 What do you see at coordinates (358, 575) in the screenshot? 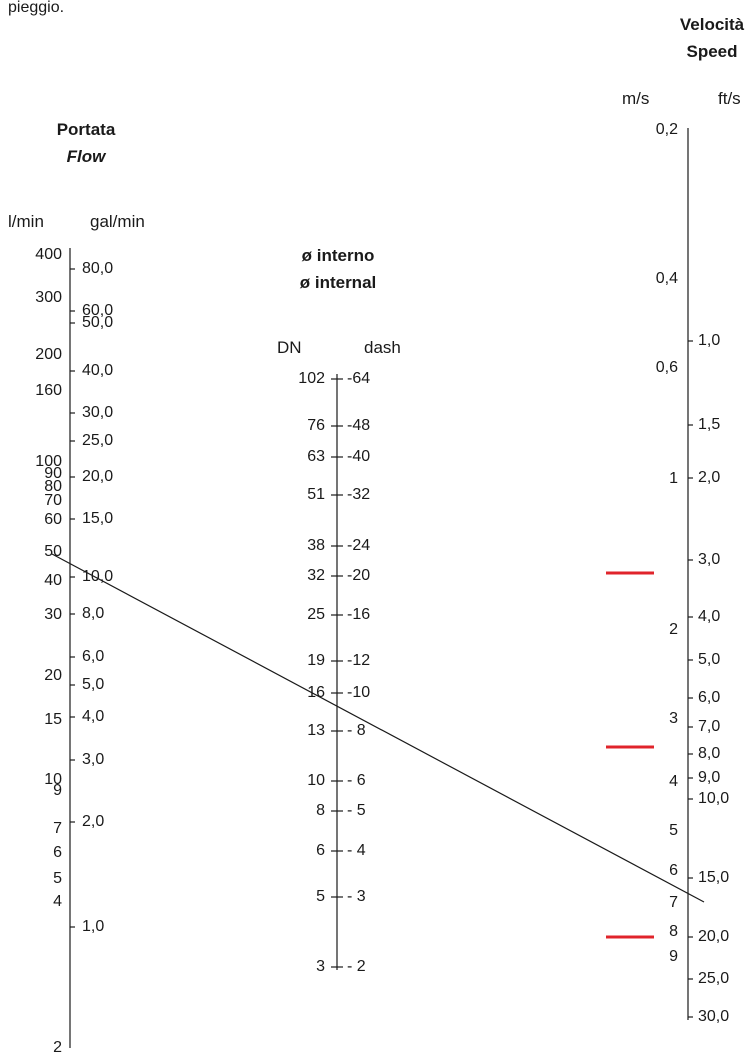
I see `diameter-right-tick-label: -20` at bounding box center [358, 575].